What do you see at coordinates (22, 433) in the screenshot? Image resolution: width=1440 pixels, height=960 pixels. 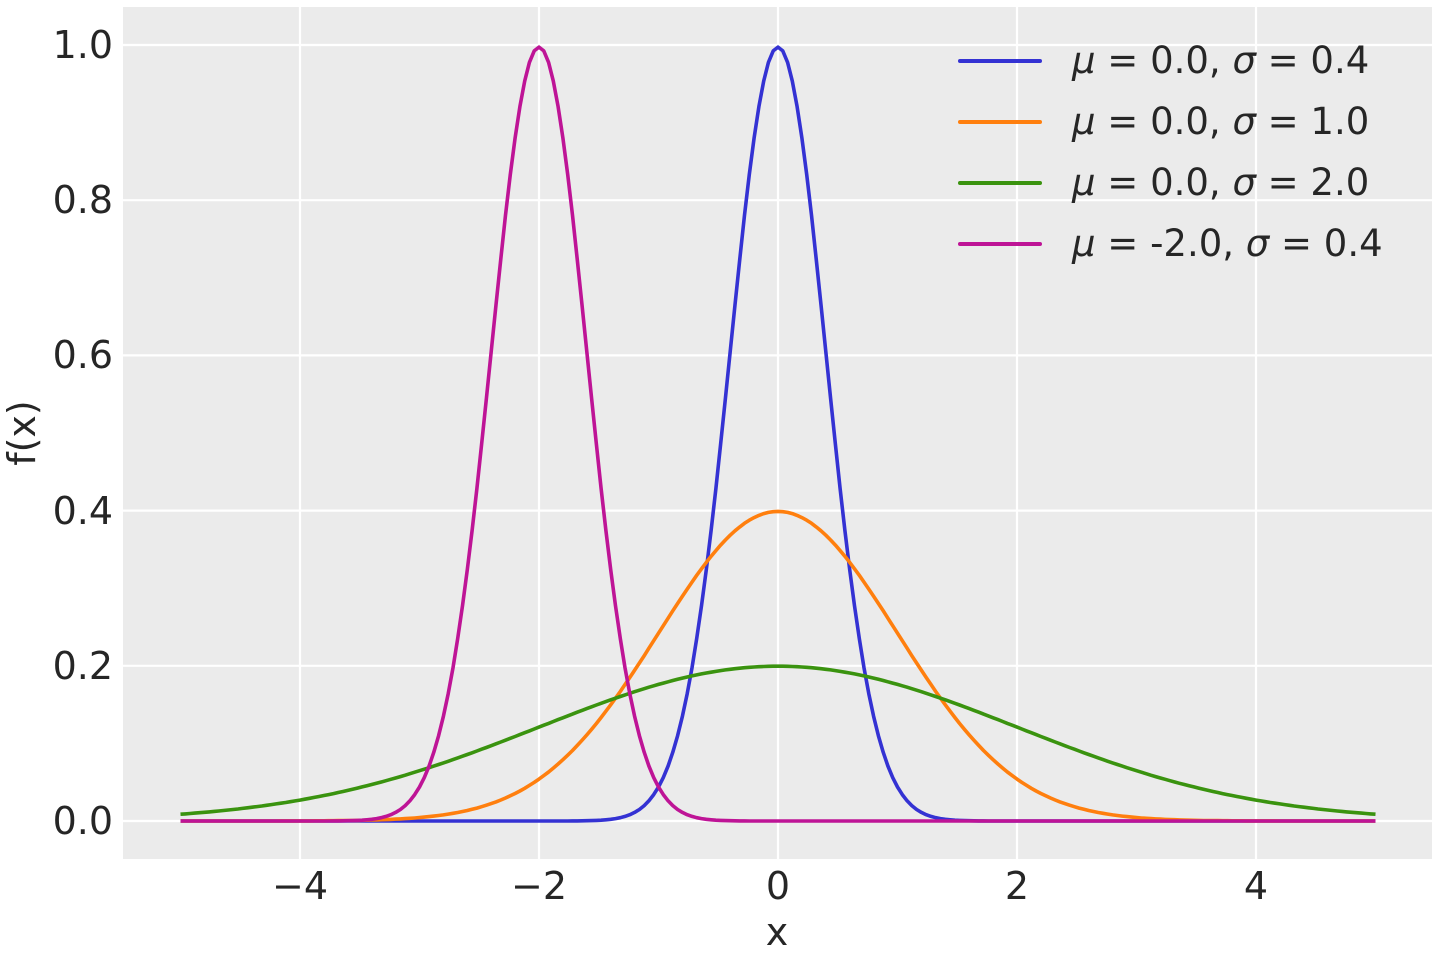 I see `y-axis-label: f(x)` at bounding box center [22, 433].